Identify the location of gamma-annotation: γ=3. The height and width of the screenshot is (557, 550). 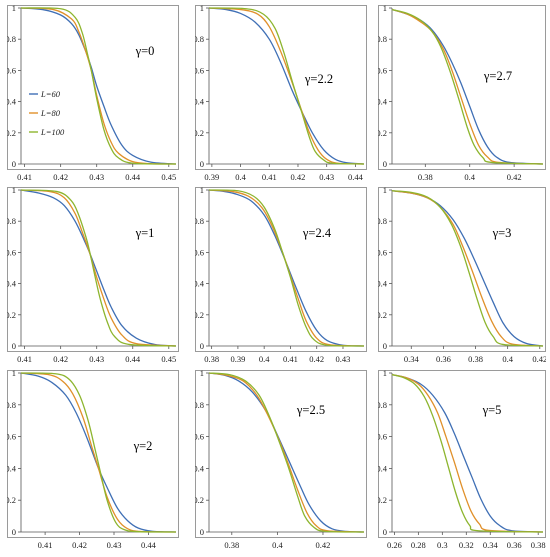
(502, 233).